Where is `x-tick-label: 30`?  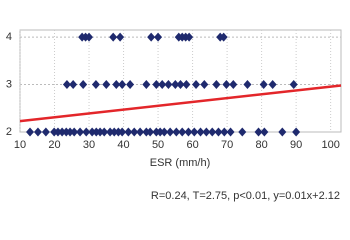
x-tick-label: 30 is located at coordinates (89, 145).